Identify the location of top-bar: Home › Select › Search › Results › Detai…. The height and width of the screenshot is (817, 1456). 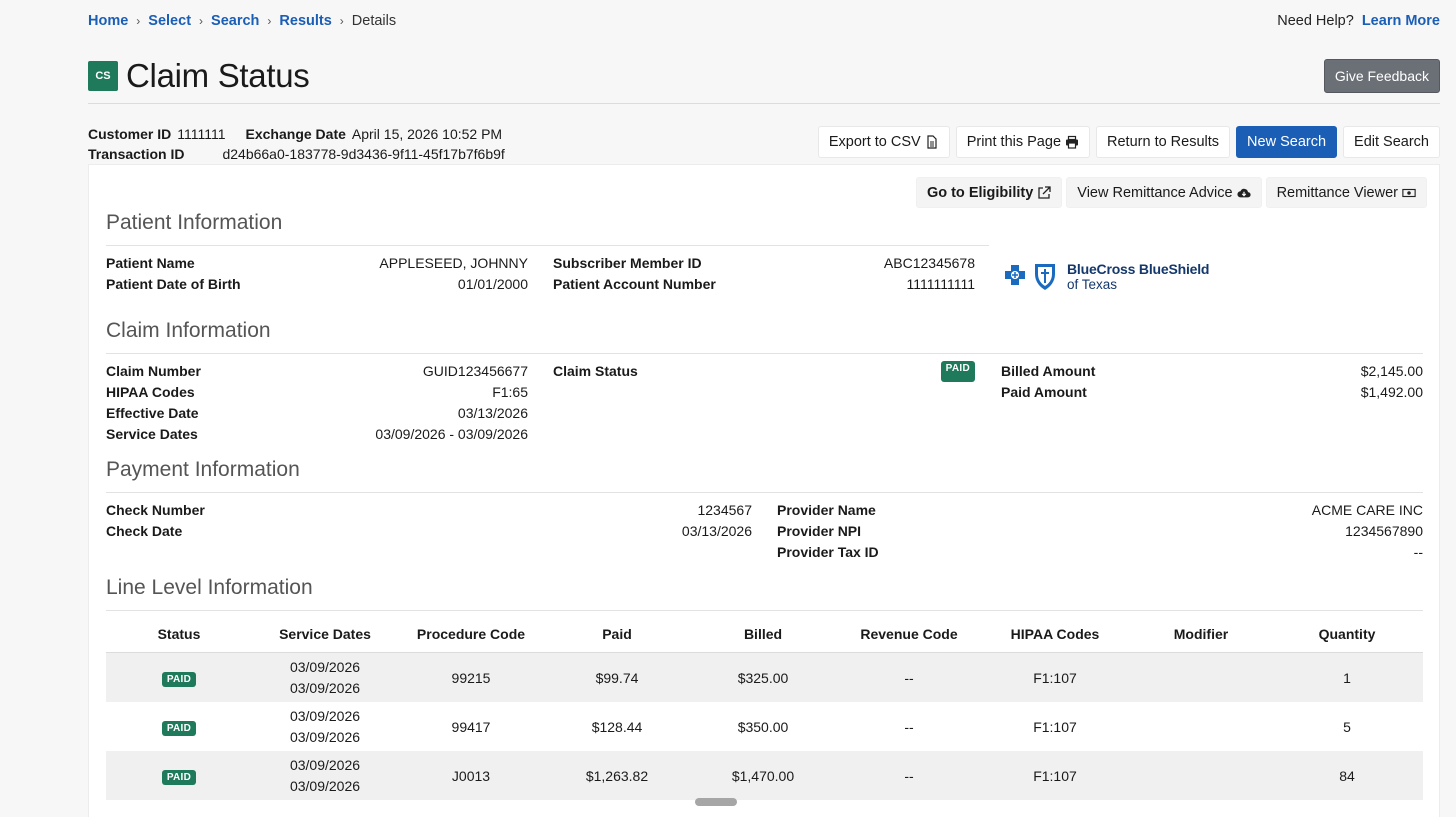
(764, 21).